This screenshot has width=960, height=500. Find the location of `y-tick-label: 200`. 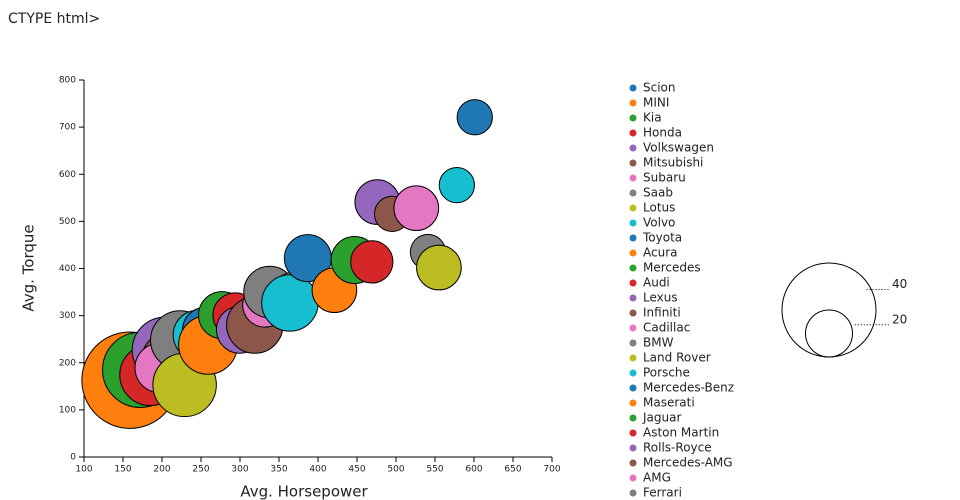

y-tick-label: 200 is located at coordinates (67, 363).